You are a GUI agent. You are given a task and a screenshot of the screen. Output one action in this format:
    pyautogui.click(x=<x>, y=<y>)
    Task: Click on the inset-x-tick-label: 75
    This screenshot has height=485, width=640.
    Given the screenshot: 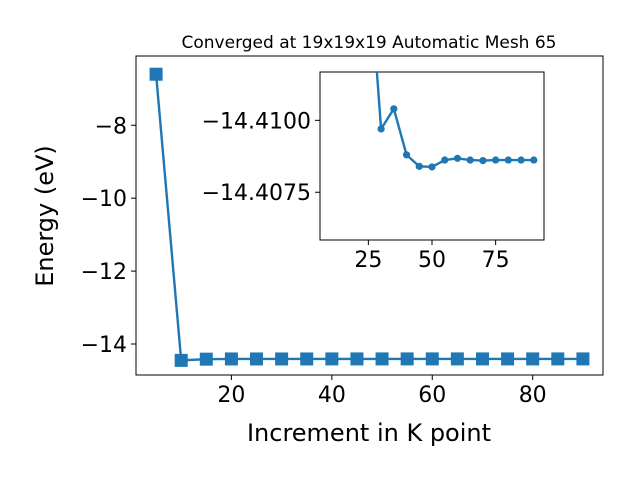 What is the action you would take?
    pyautogui.click(x=496, y=260)
    